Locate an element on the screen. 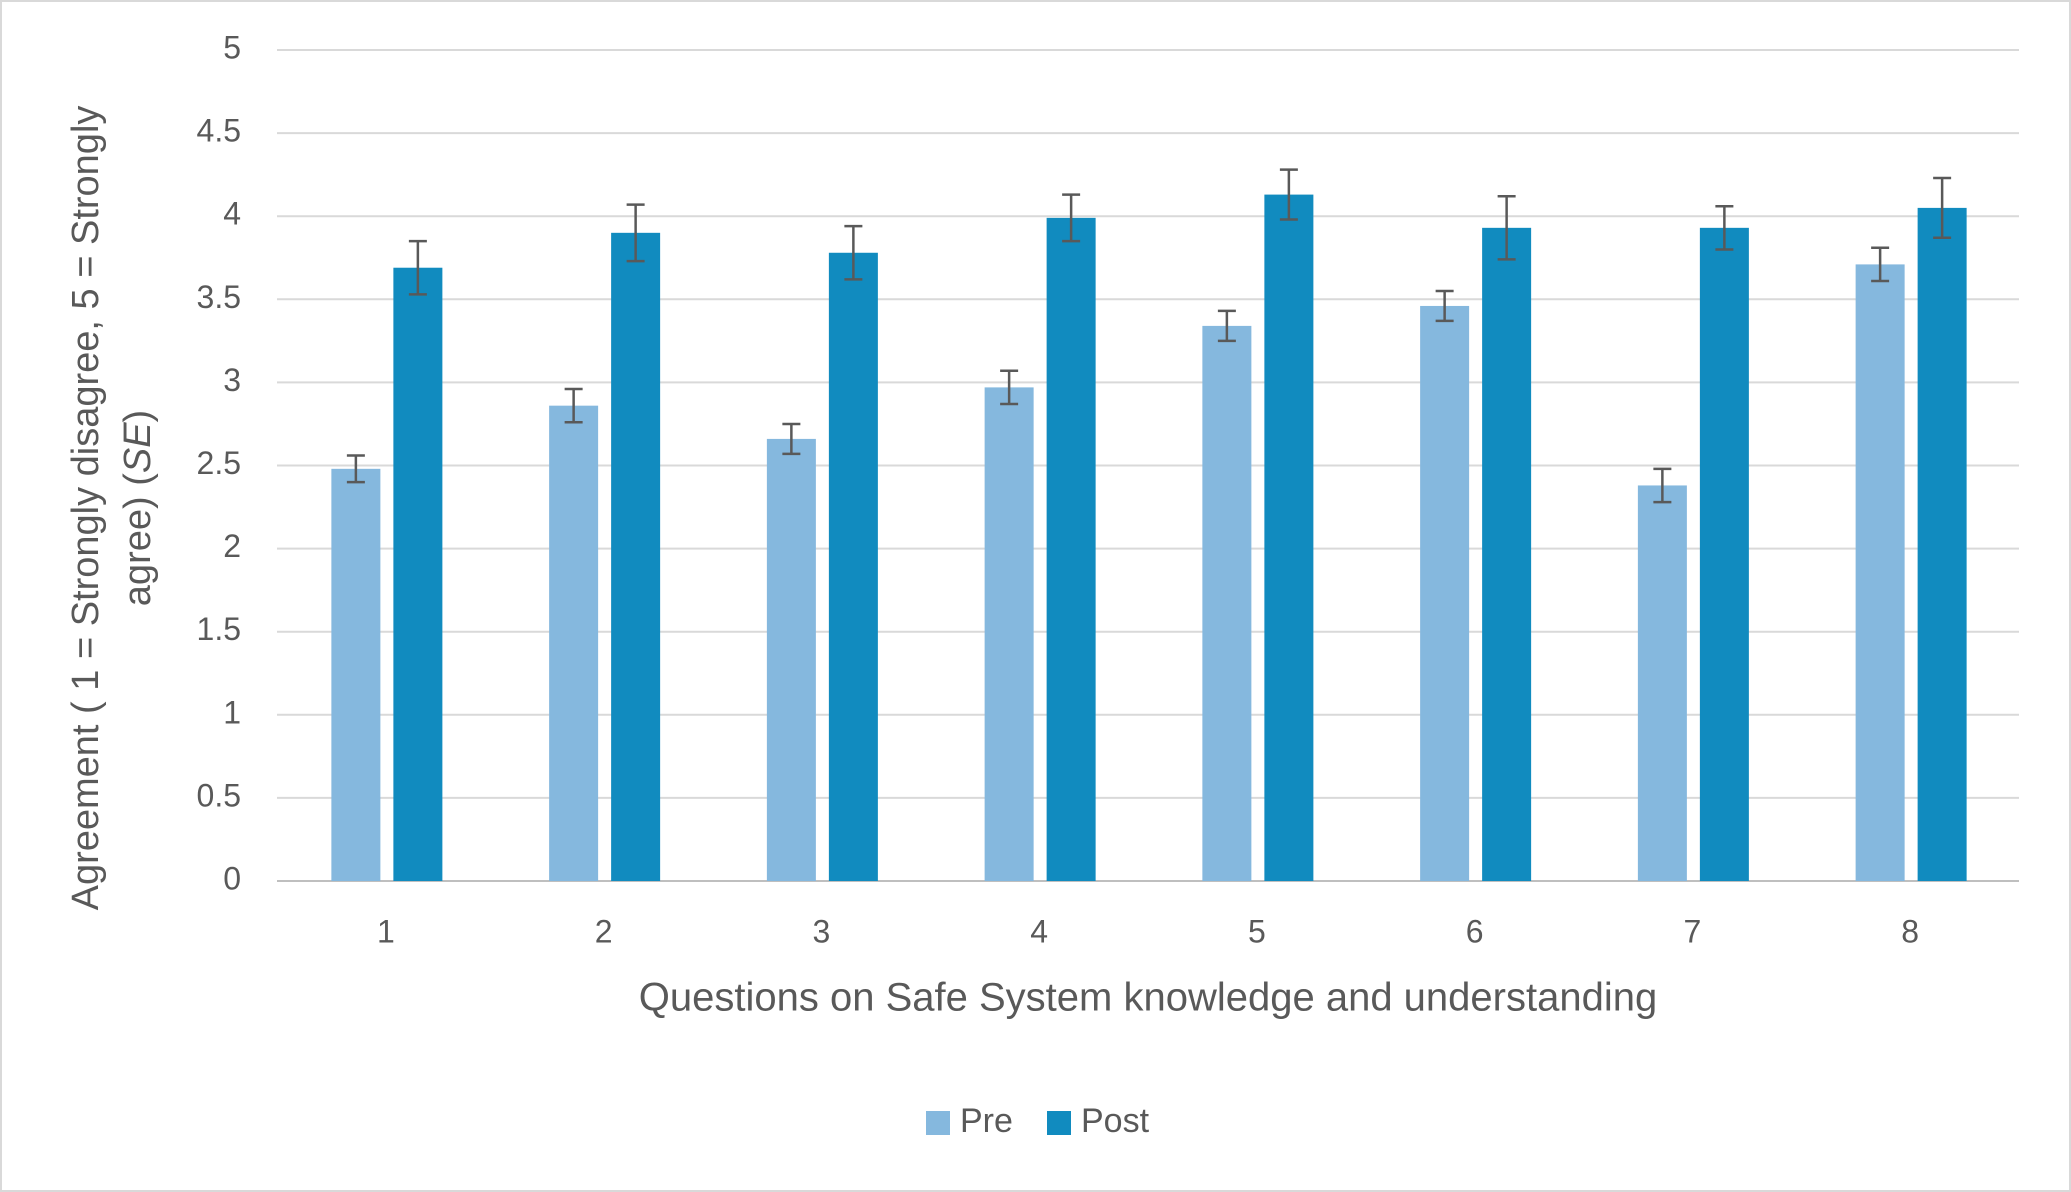  y-tick-label: 5 is located at coordinates (232, 47).